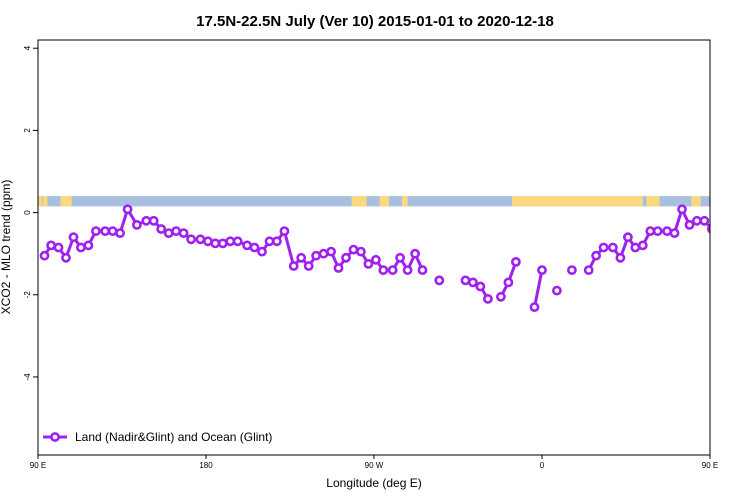 The width and height of the screenshot is (750, 500). What do you see at coordinates (173, 437) in the screenshot?
I see `legend-label: Land (Nadir&Glint) and Ocean (Glint)` at bounding box center [173, 437].